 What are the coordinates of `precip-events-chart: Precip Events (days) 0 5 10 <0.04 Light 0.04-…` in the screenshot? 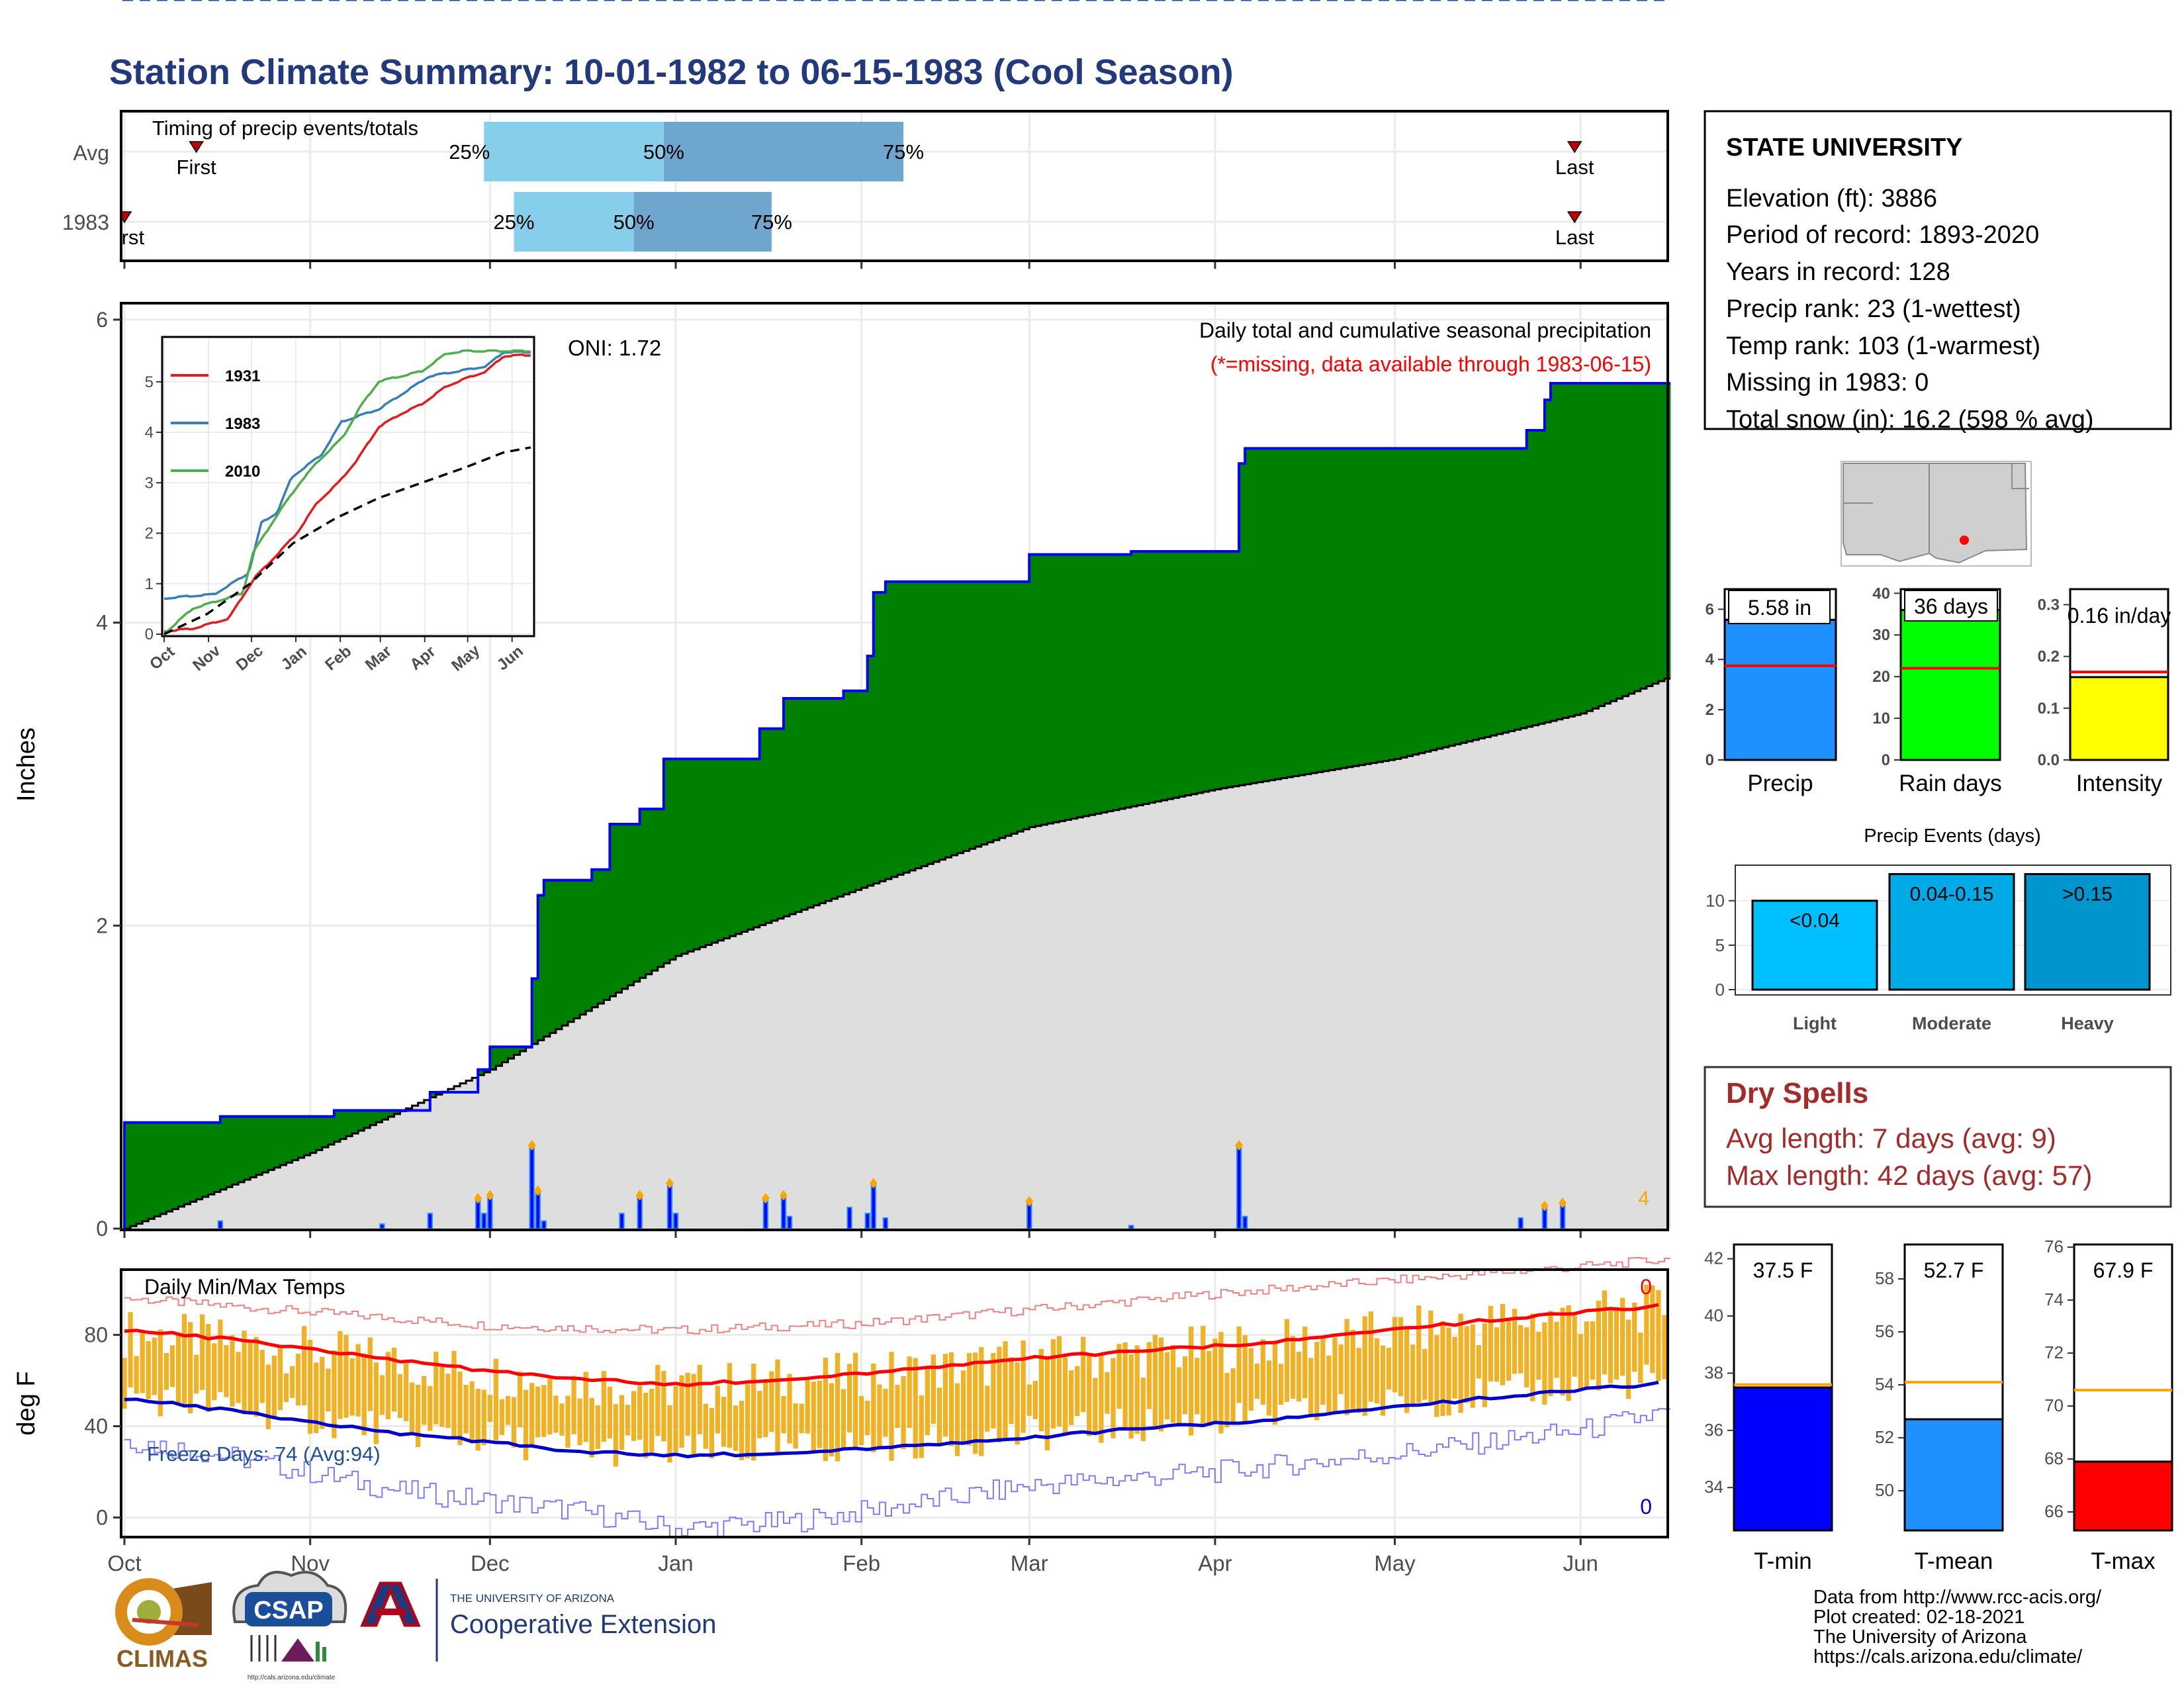 It's located at (1939, 929).